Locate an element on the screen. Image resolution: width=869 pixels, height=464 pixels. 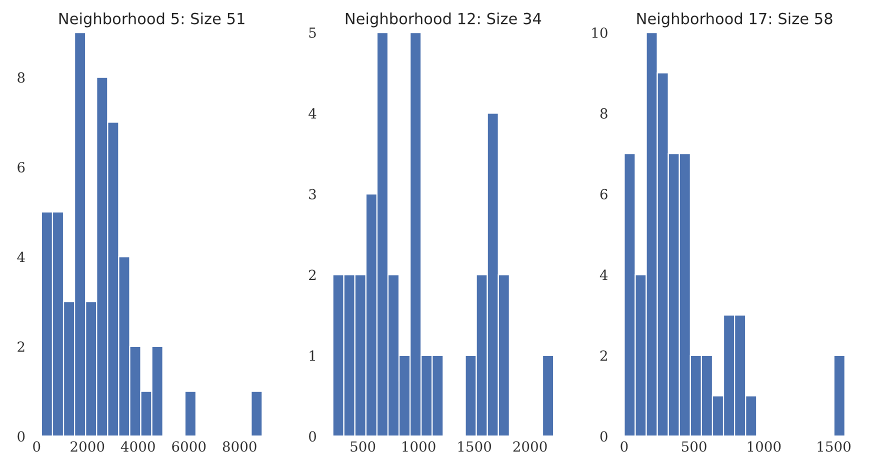
y-tick-label: 3 is located at coordinates (312, 194).